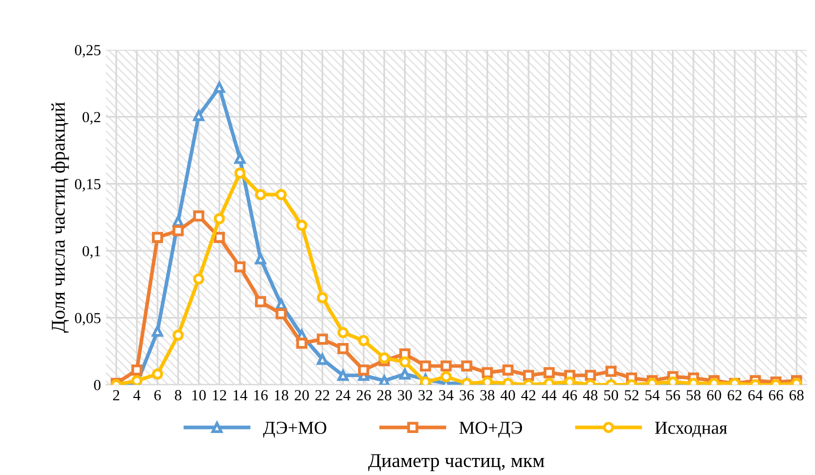 The width and height of the screenshot is (815, 475). What do you see at coordinates (199, 395) in the screenshot?
I see `x-tick-label: 10` at bounding box center [199, 395].